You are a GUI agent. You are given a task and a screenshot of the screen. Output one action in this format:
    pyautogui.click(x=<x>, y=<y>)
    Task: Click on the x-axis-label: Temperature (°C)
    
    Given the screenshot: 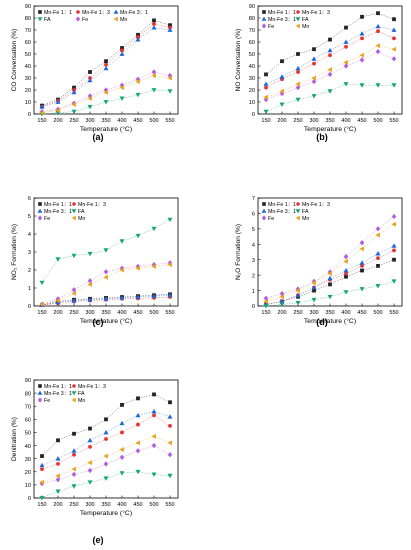 What is the action you would take?
    pyautogui.click(x=106, y=513)
    